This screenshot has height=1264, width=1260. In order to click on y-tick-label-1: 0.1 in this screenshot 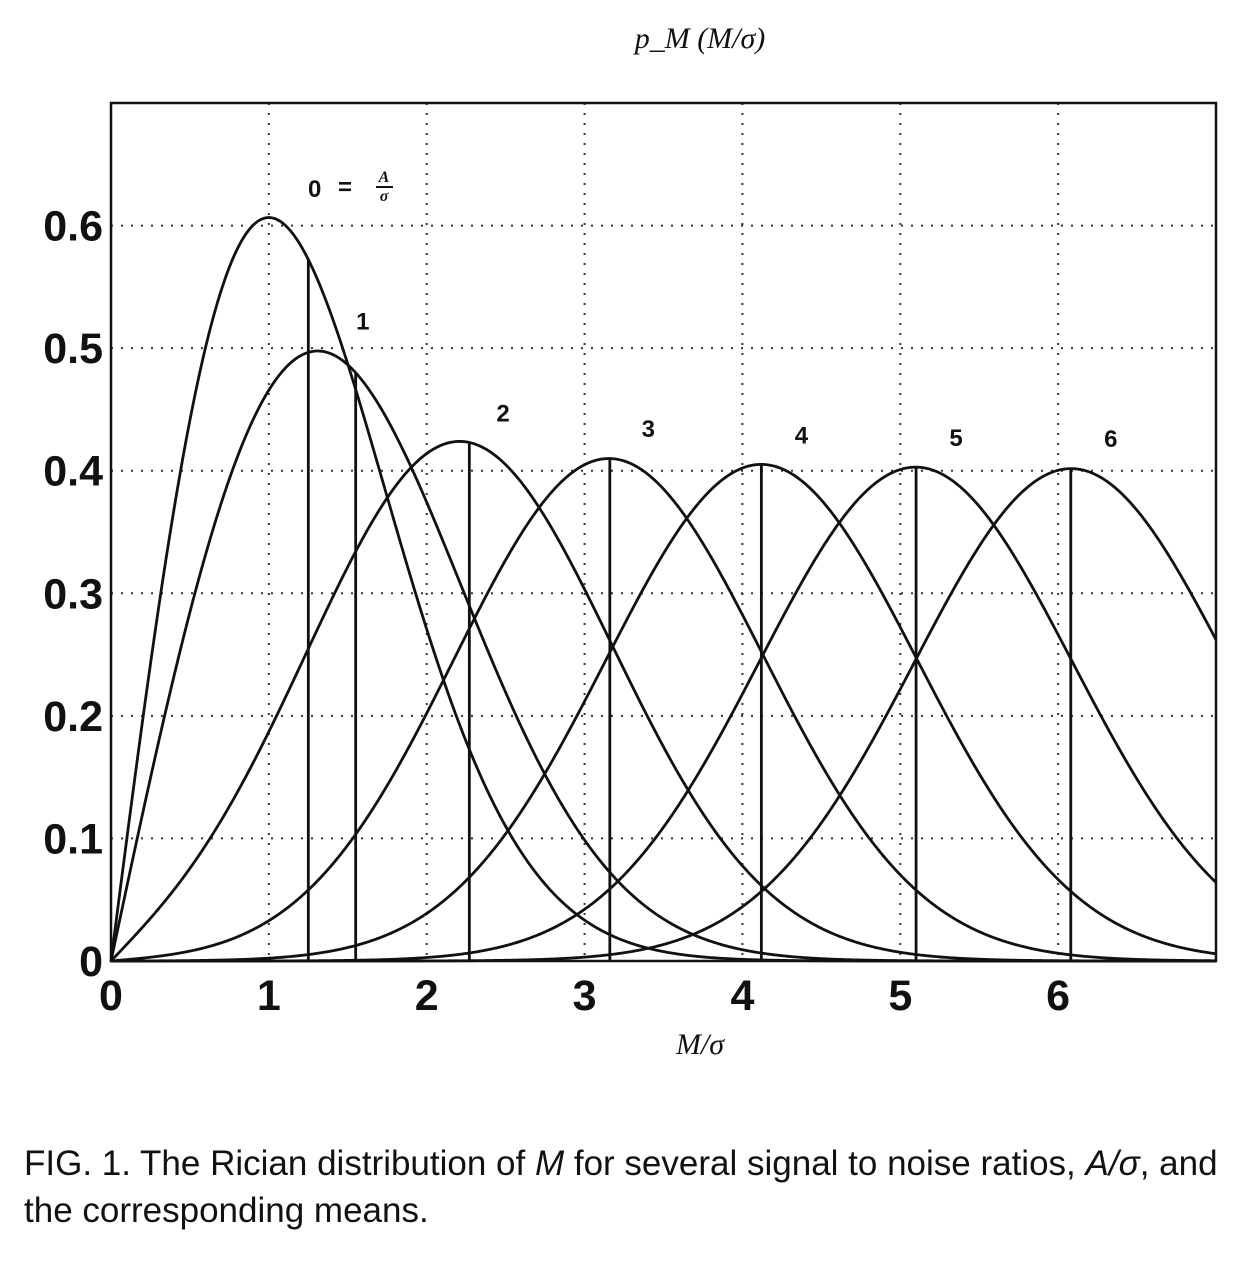, I will do `click(73, 839)`.